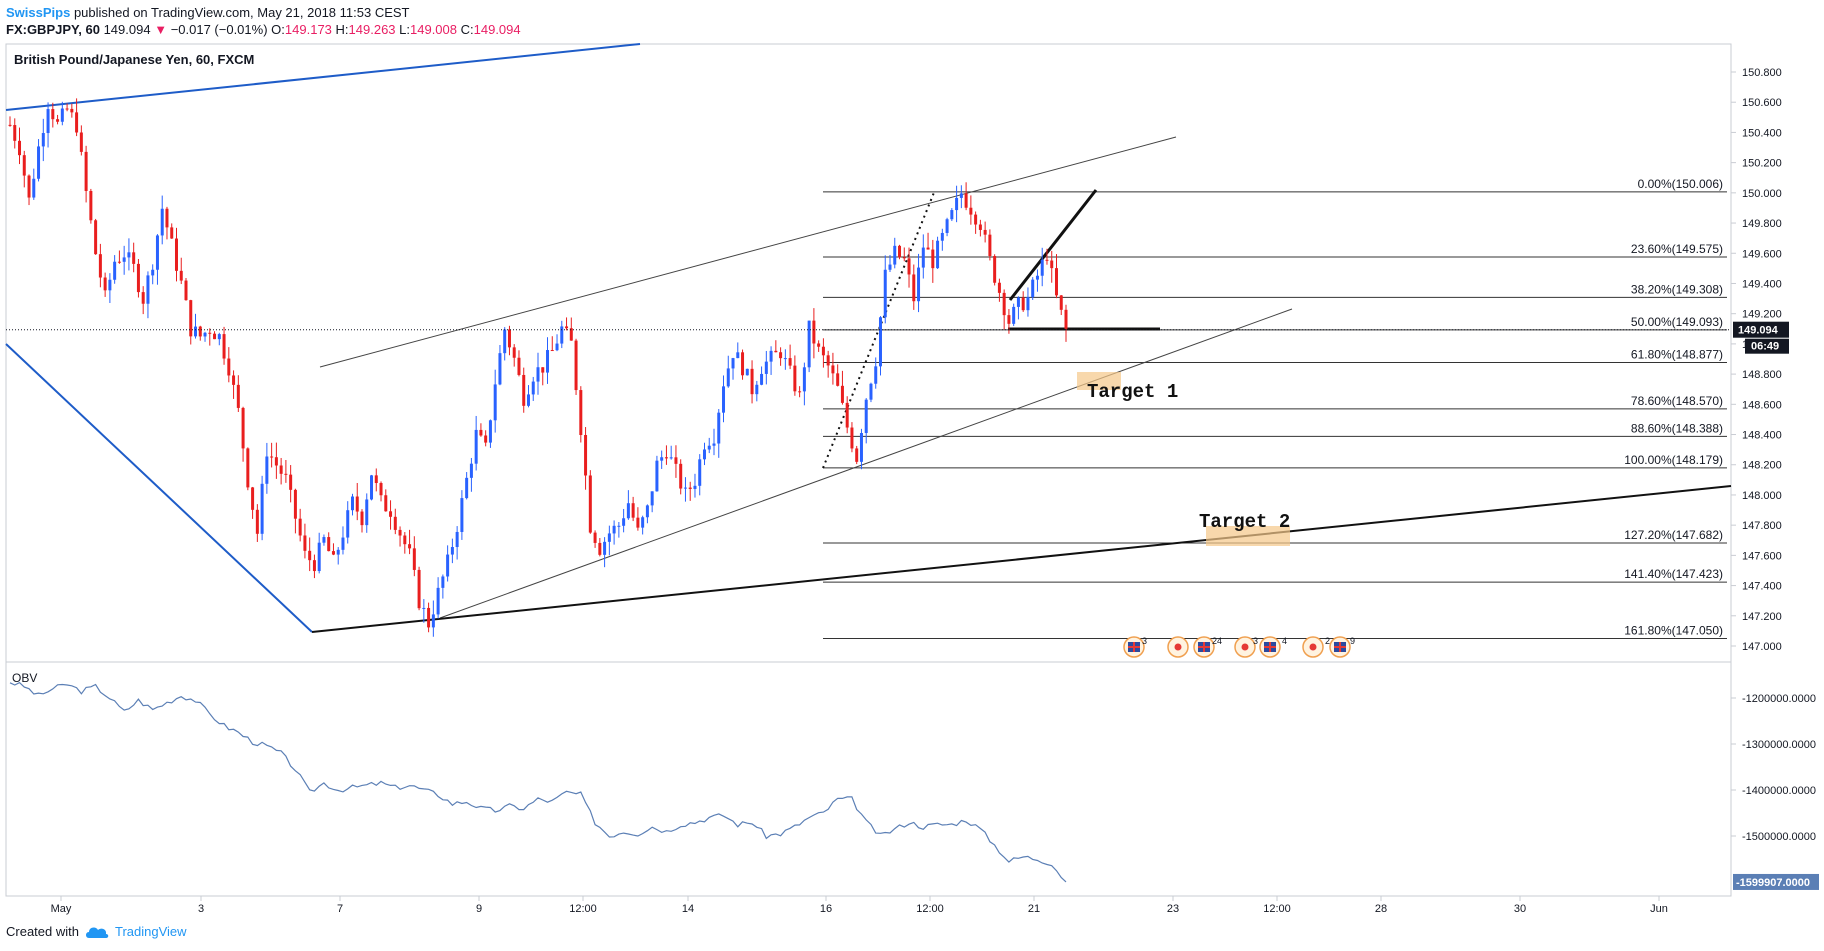  What do you see at coordinates (24, 678) in the screenshot?
I see `obv-title: OBV` at bounding box center [24, 678].